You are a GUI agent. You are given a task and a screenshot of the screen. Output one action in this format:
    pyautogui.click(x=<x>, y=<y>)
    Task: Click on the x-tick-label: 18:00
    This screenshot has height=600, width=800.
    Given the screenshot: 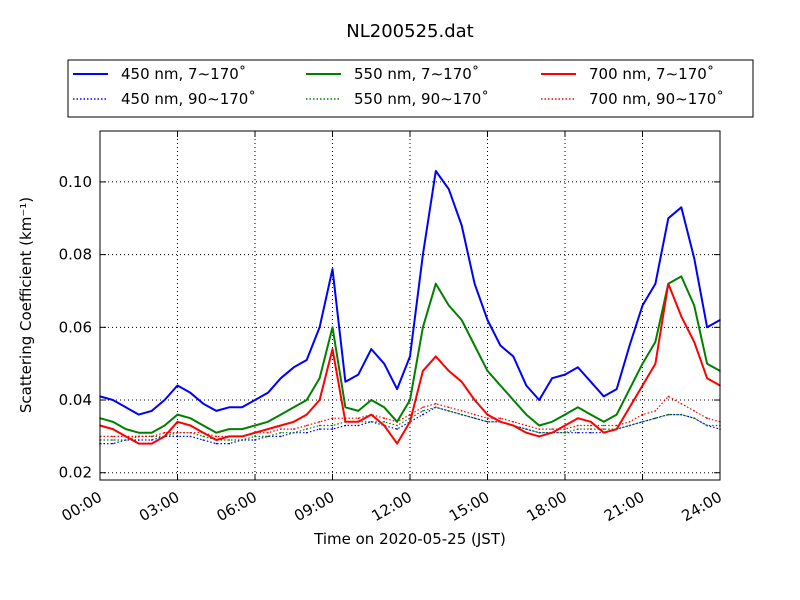 What is the action you would take?
    pyautogui.click(x=547, y=506)
    